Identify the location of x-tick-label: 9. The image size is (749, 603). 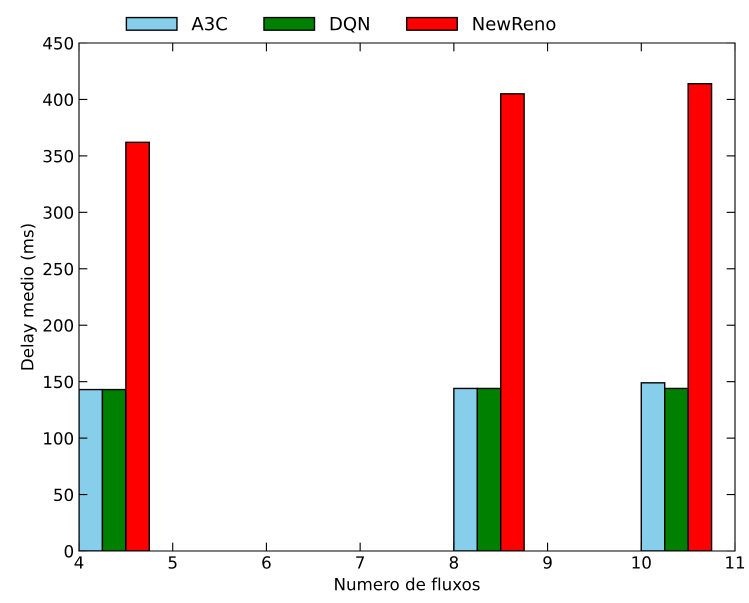
(547, 562).